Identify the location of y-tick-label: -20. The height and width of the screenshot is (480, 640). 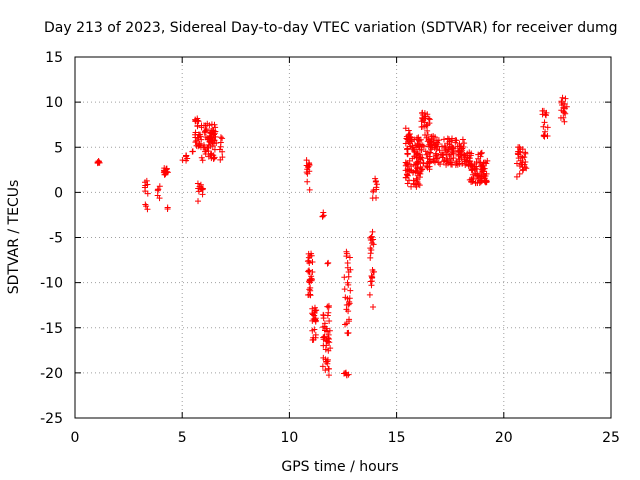
(51, 374).